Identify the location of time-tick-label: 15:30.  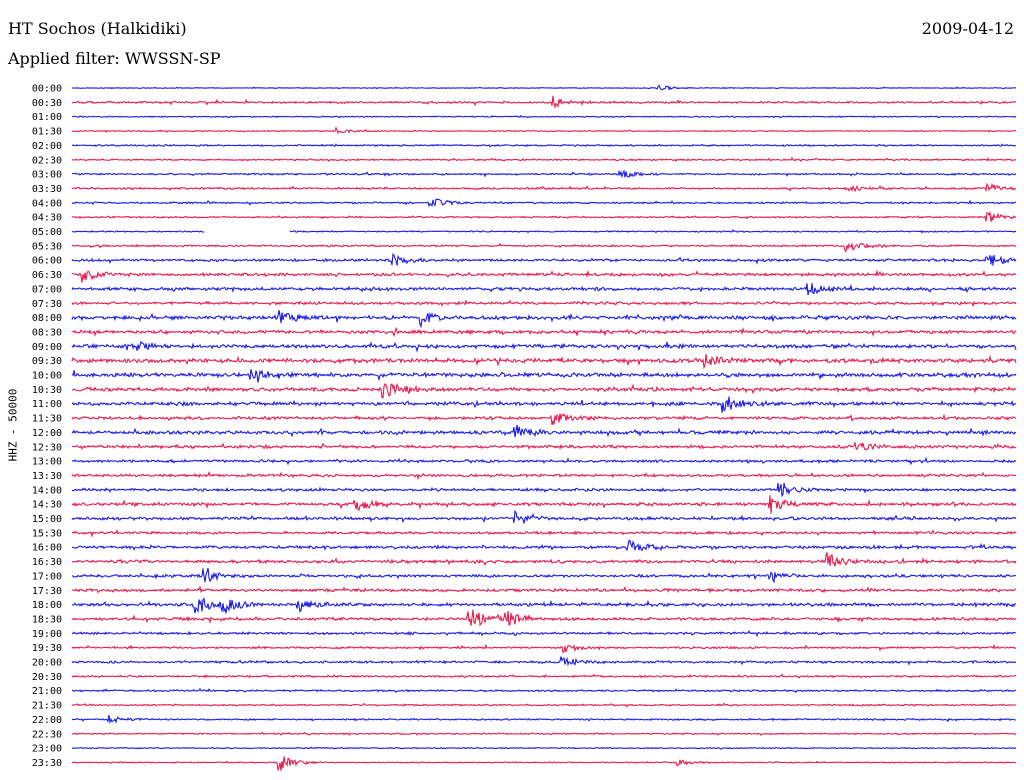
(47, 533).